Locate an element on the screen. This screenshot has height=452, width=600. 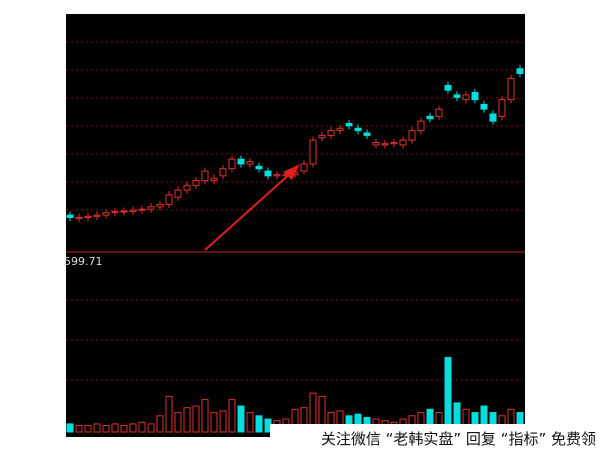
watermark: 关注微信 “老韩实盘” 回复 “指标” 免费领 is located at coordinates (458, 439).